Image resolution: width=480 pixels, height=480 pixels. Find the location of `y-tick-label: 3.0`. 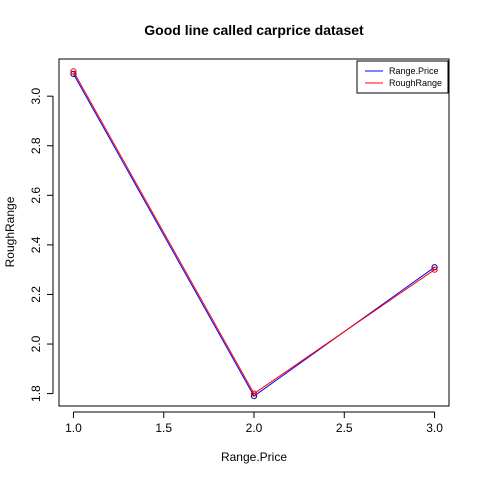

y-tick-label: 3.0 is located at coordinates (36, 96).